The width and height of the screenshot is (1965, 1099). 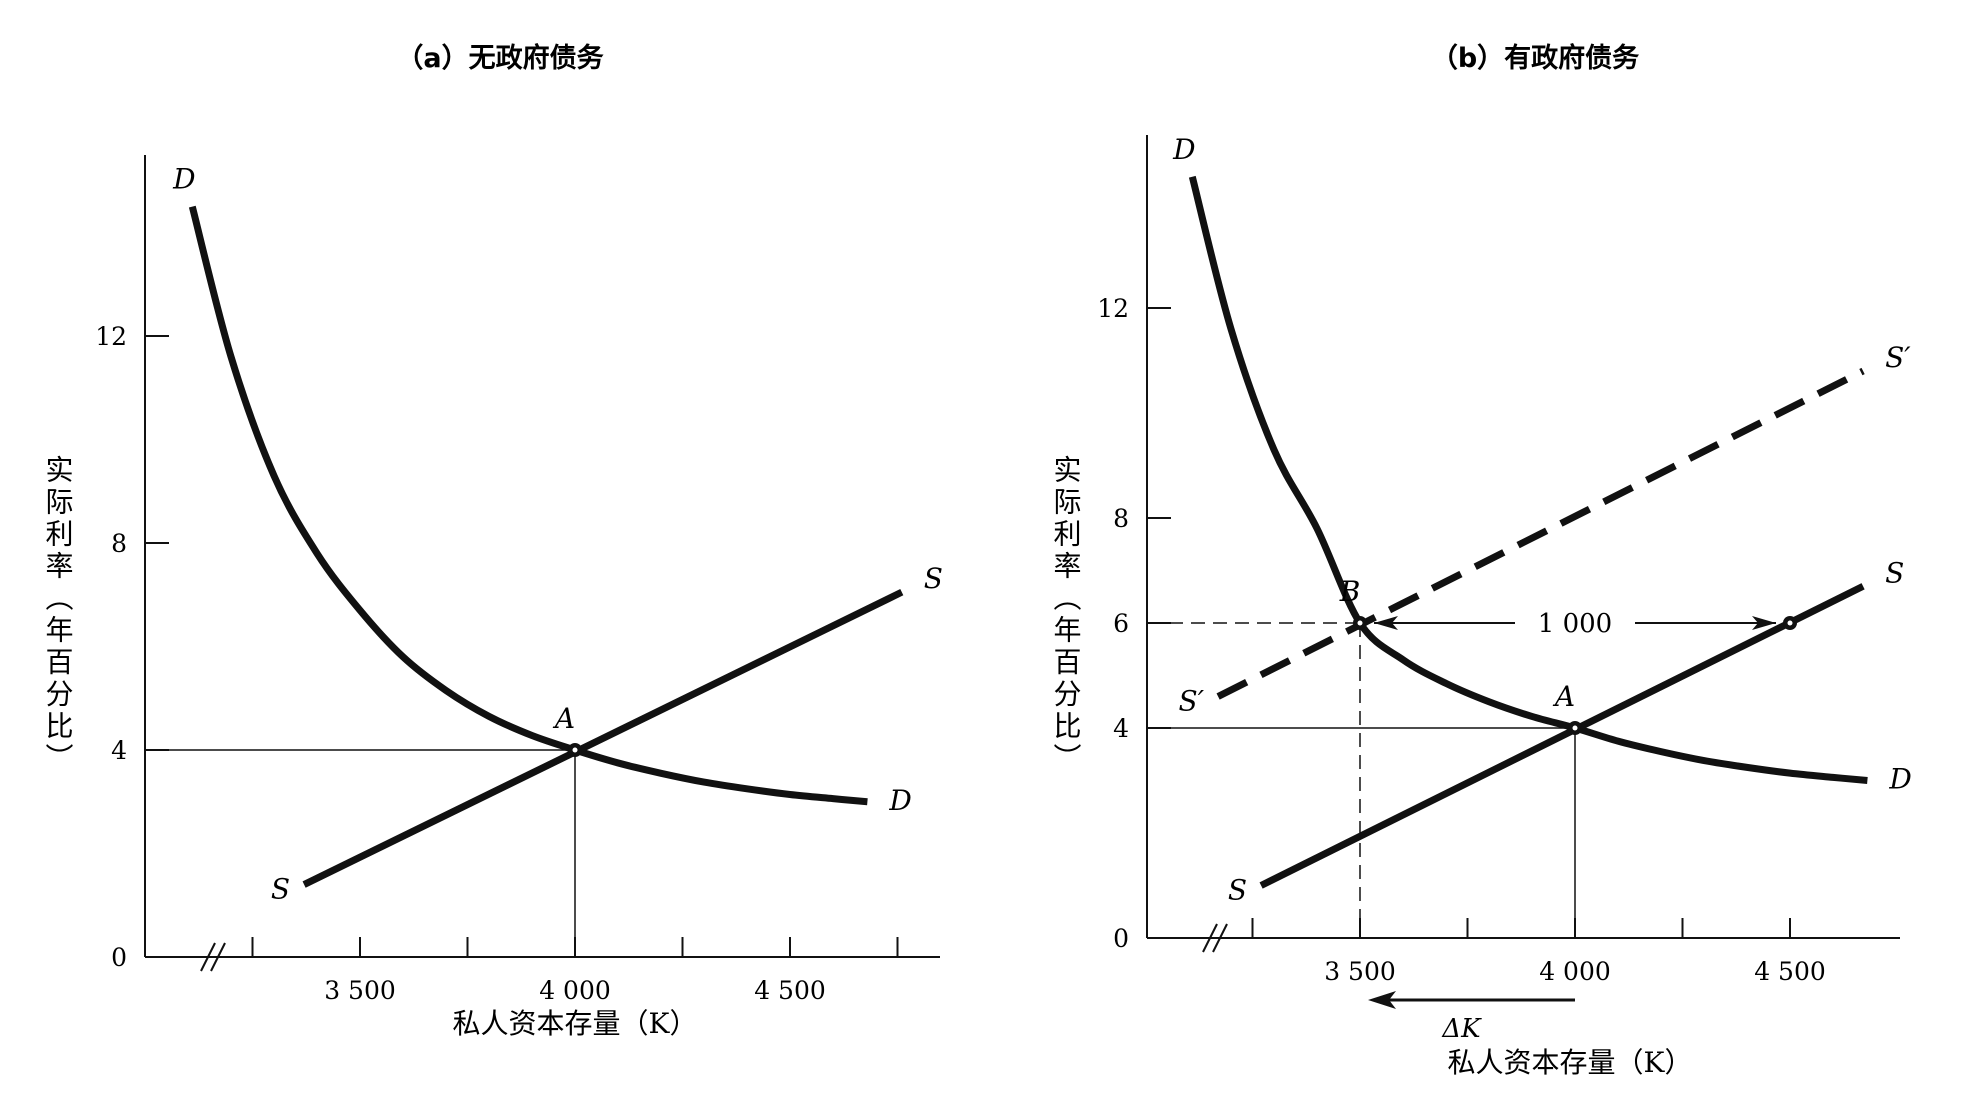 I want to click on annotation-label: 1 000, so click(x=1575, y=624).